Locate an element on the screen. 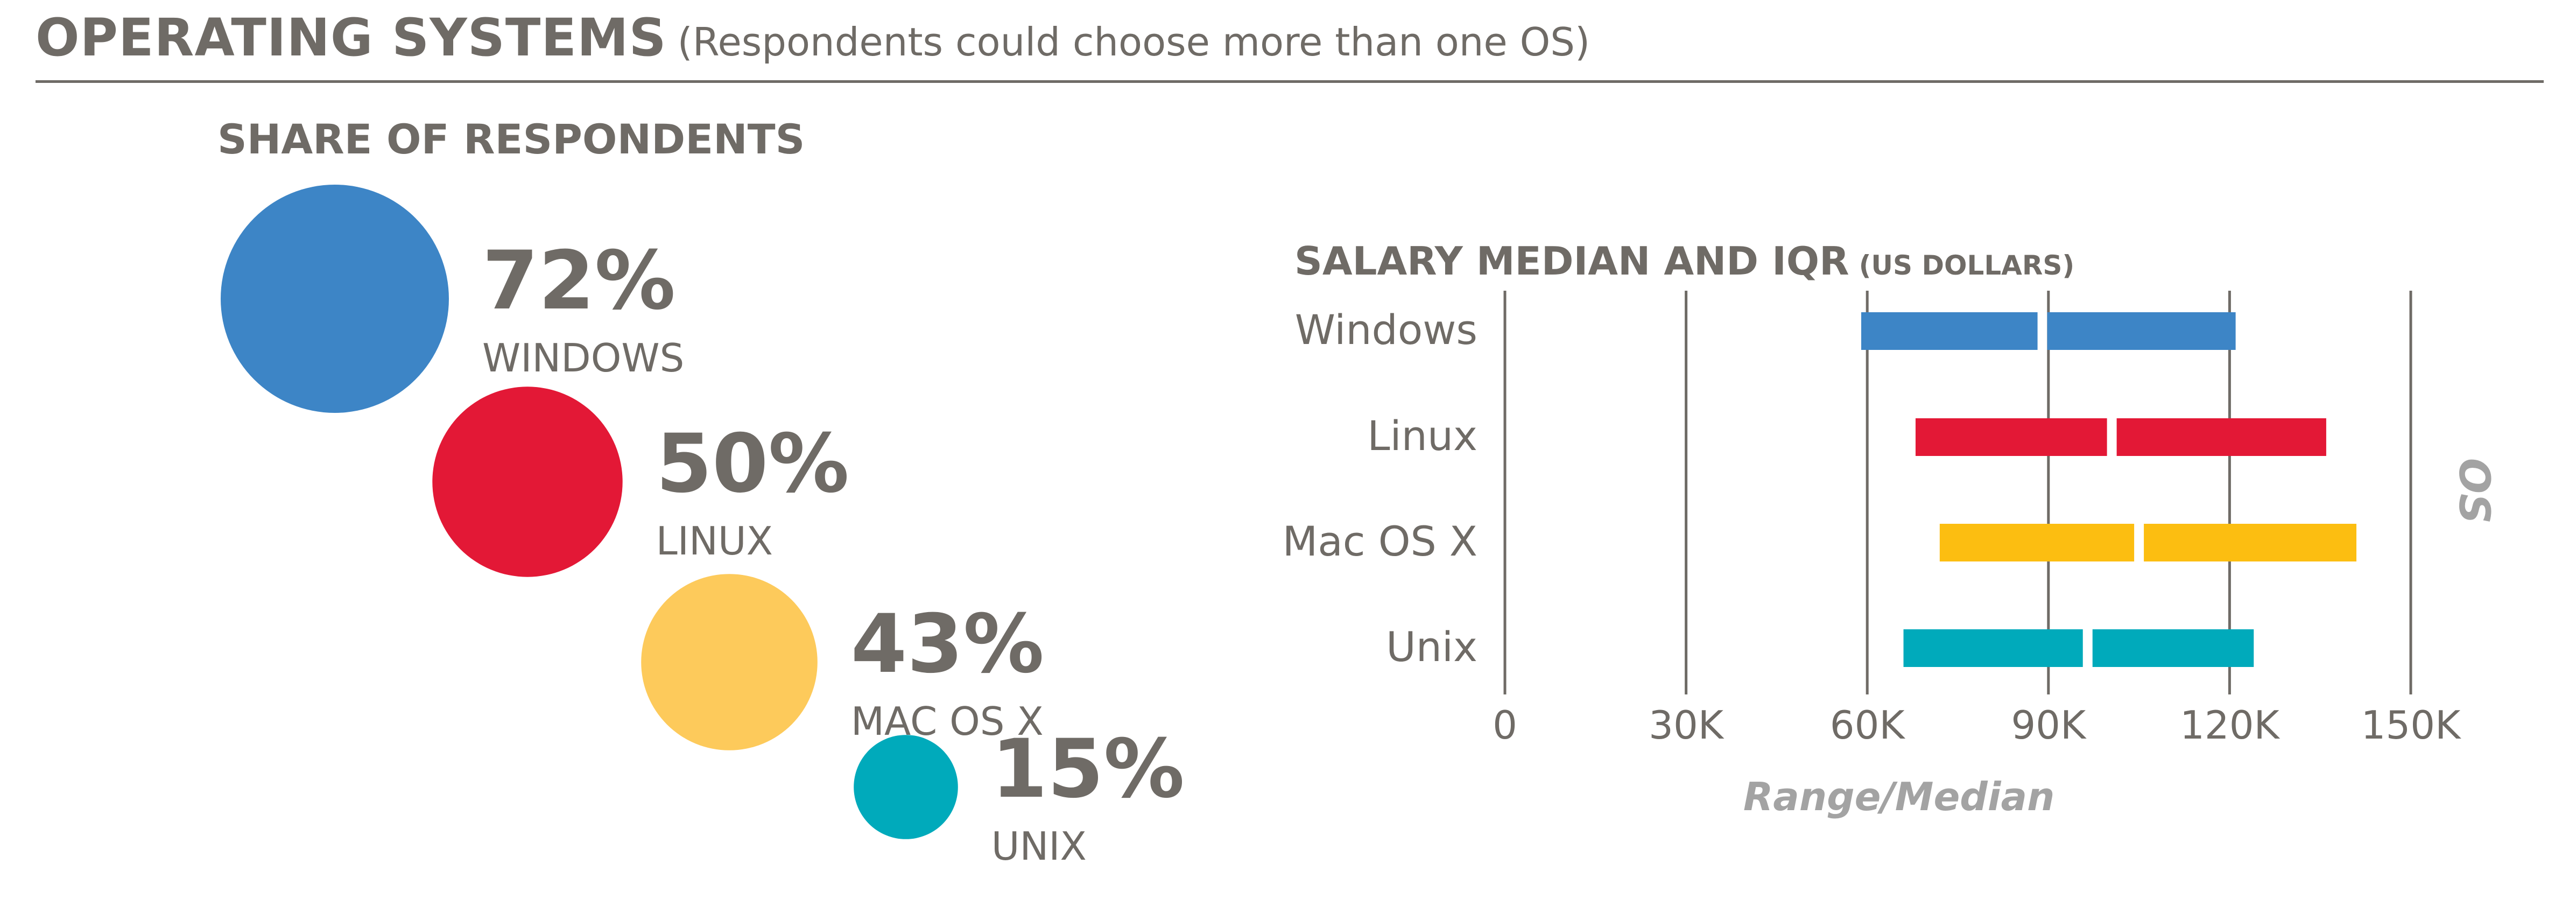 The height and width of the screenshot is (913, 2576). category-label-linux: Linux is located at coordinates (1422, 436).